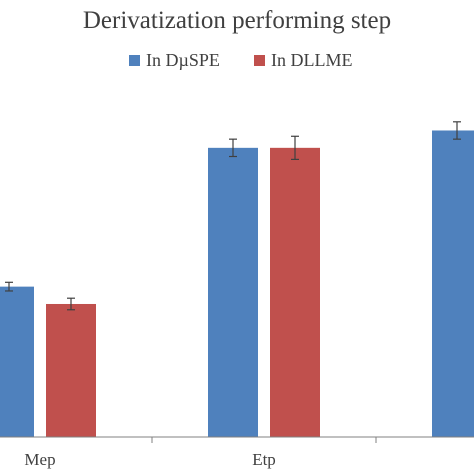 This screenshot has height=474, width=474. Describe the element at coordinates (134, 60) in the screenshot. I see `legend-swatch-dspe` at that location.